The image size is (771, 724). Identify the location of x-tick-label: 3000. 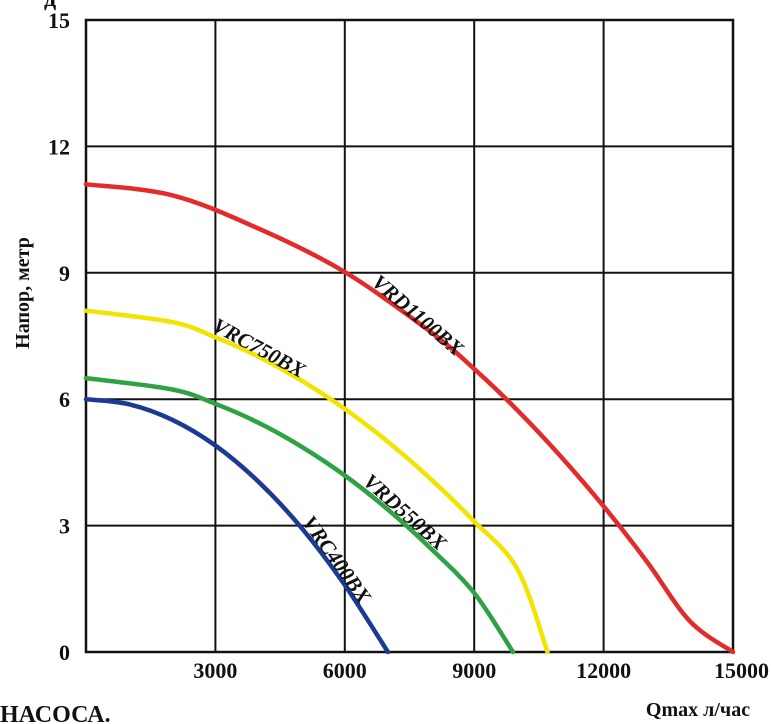
(215, 670).